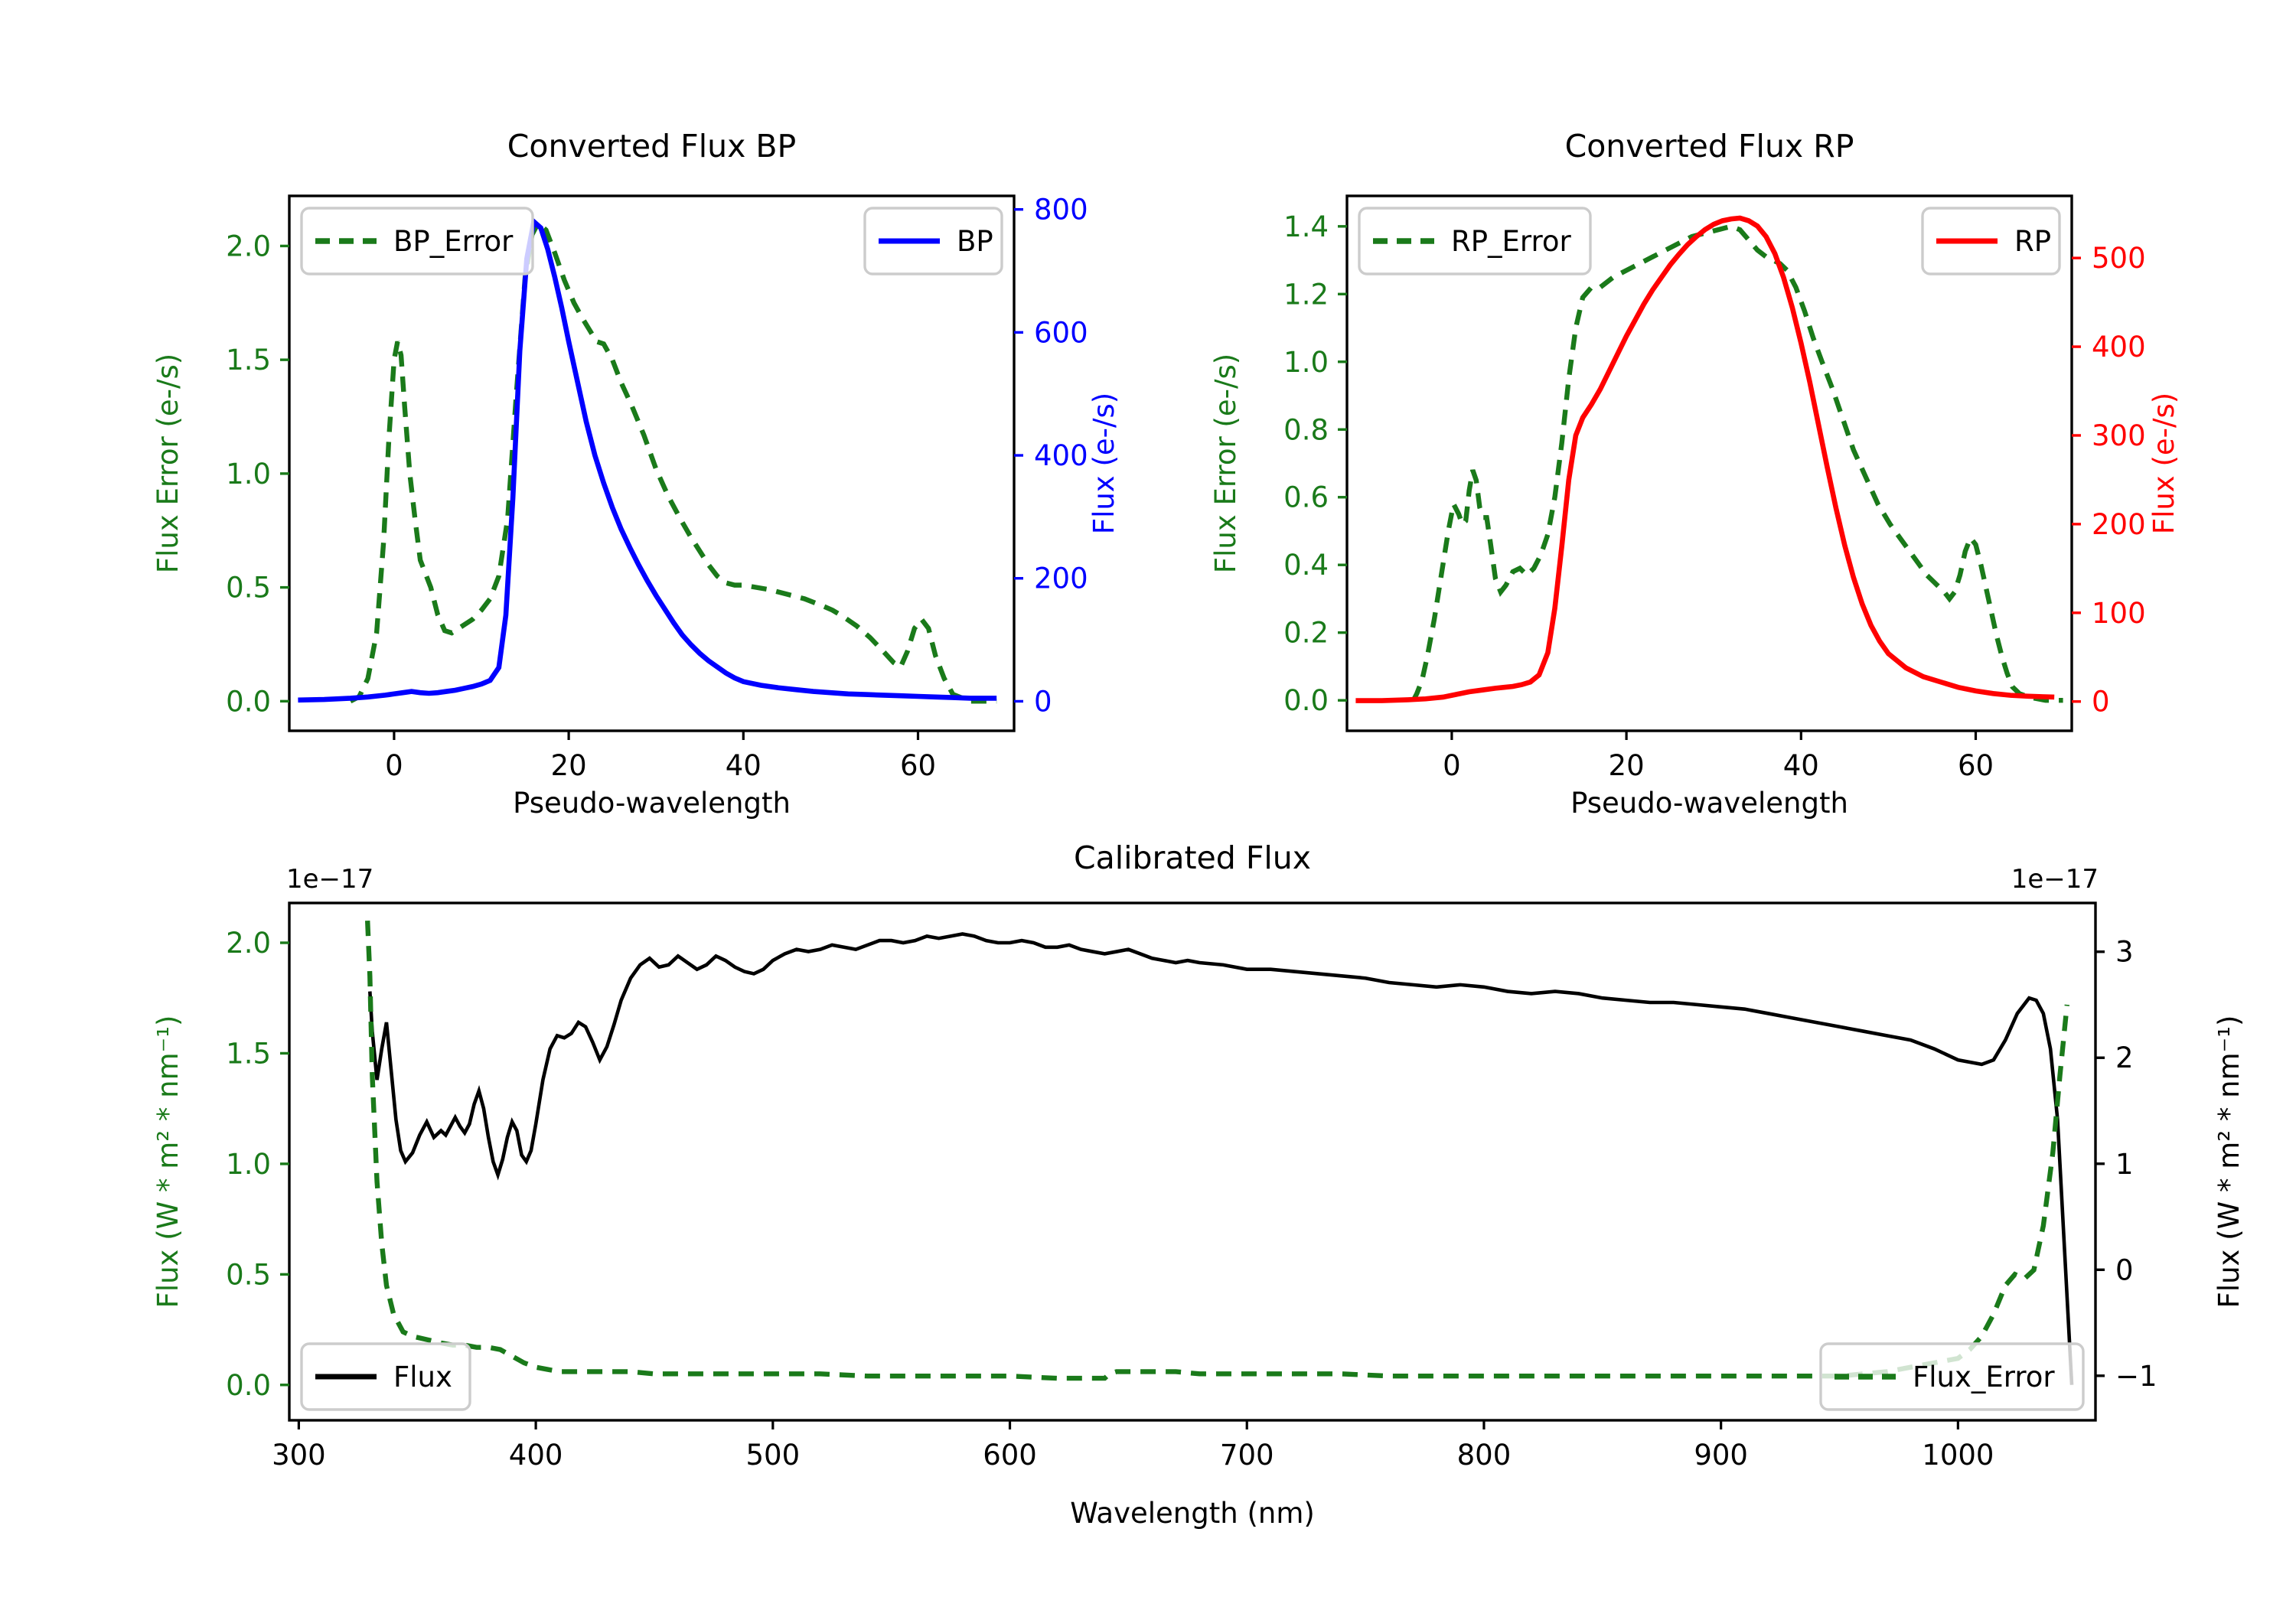 The image size is (2296, 1607). What do you see at coordinates (1958, 1455) in the screenshot?
I see `x-tick-label: 1000` at bounding box center [1958, 1455].